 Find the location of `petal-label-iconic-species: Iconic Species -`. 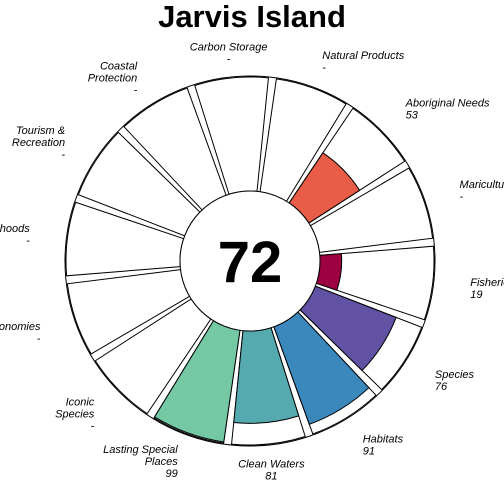

petal-label-iconic-species: Iconic Species - is located at coordinates (75, 415).